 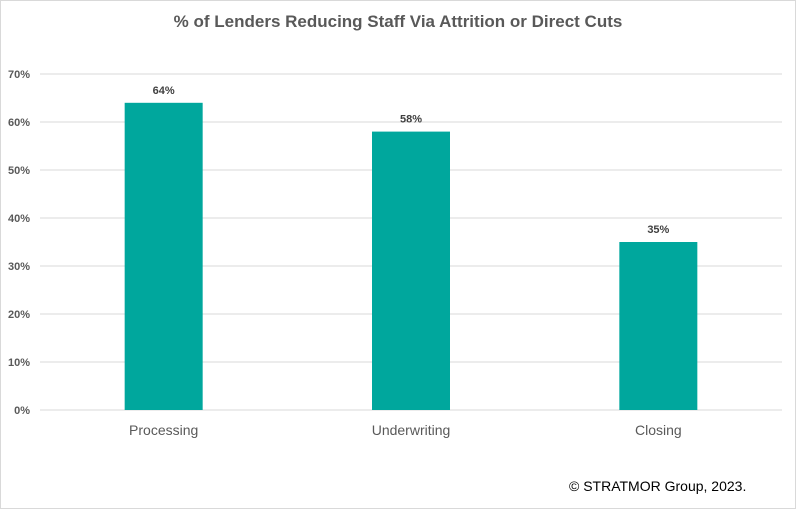 What do you see at coordinates (163, 430) in the screenshot?
I see `x-category-label: Processing` at bounding box center [163, 430].